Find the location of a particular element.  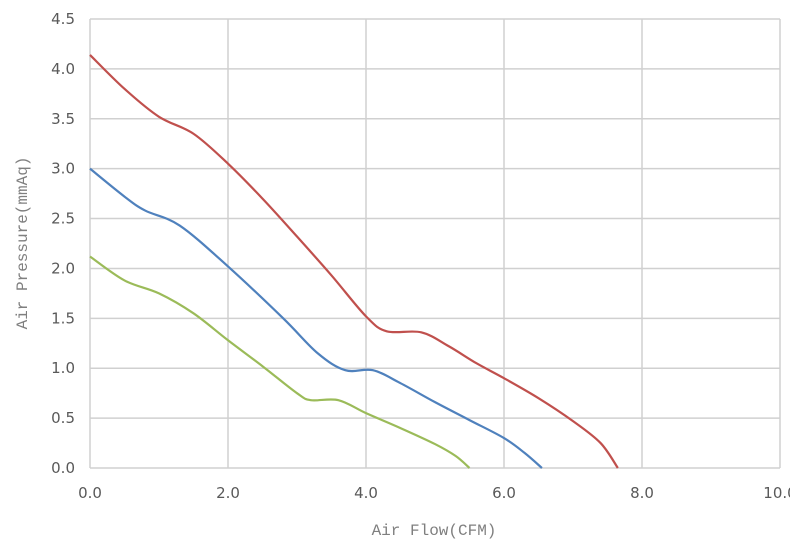

y-tick-label: 0.0 is located at coordinates (63, 468).